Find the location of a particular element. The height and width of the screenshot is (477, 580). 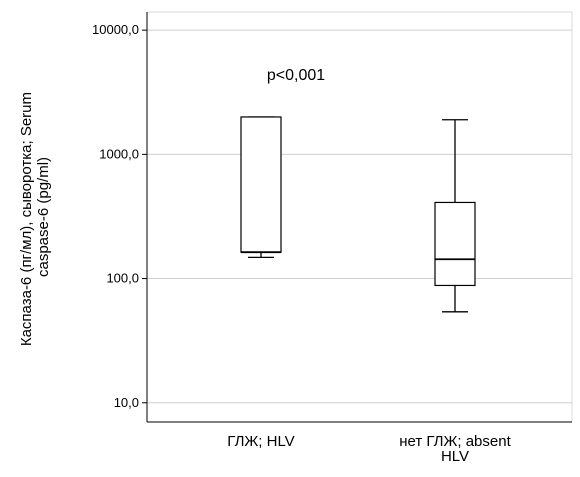

x-category-label-line: ГЛЖ; HLV is located at coordinates (260, 441).